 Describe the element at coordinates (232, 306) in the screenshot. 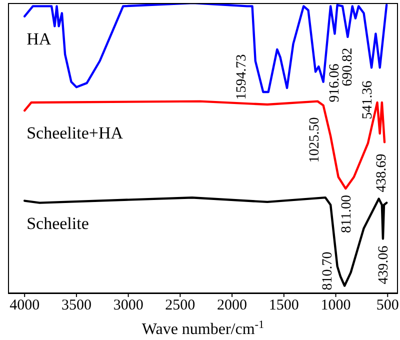

I see `x-tick-label: 2000` at that location.